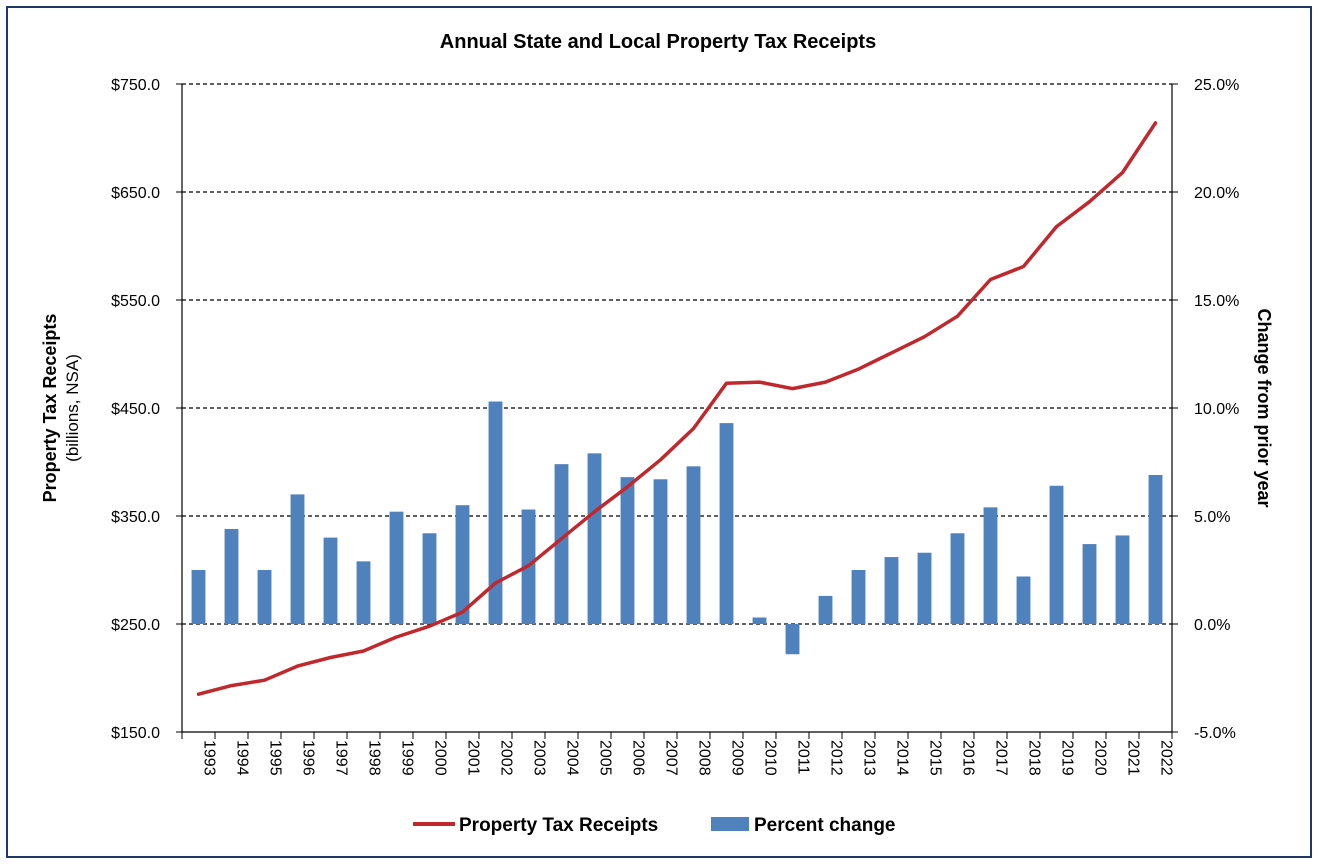 Image resolution: width=1320 pixels, height=864 pixels. I want to click on x-tick-label: 2013, so click(869, 758).